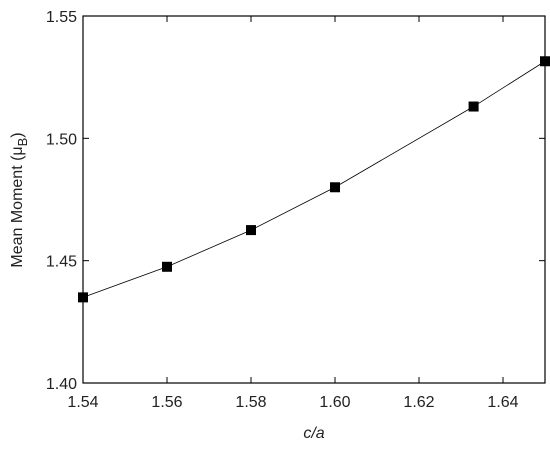 This screenshot has height=450, width=550. I want to click on x-tick-label: 1.54, so click(82, 402).